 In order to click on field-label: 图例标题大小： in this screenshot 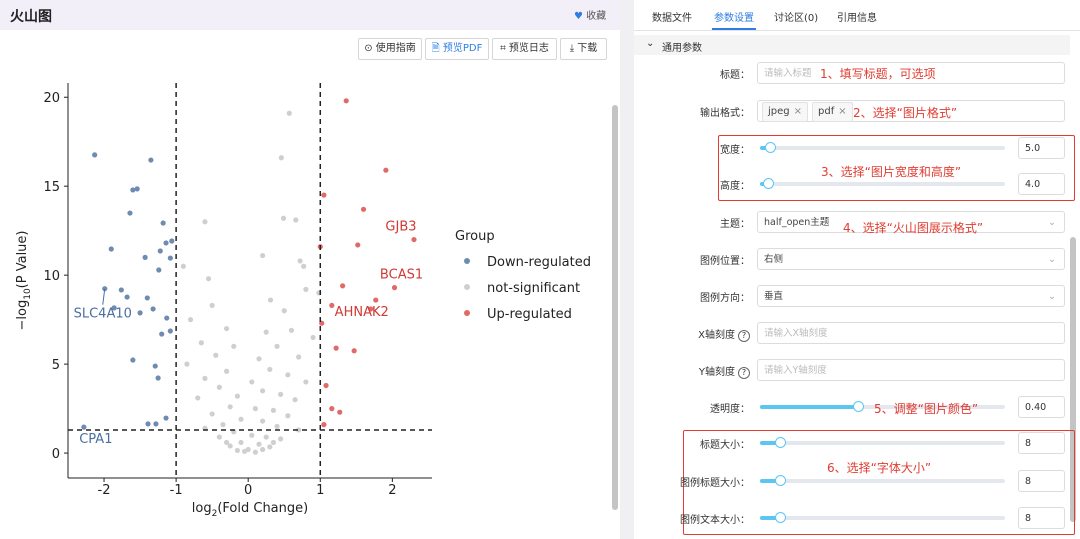, I will do `click(690, 481)`.